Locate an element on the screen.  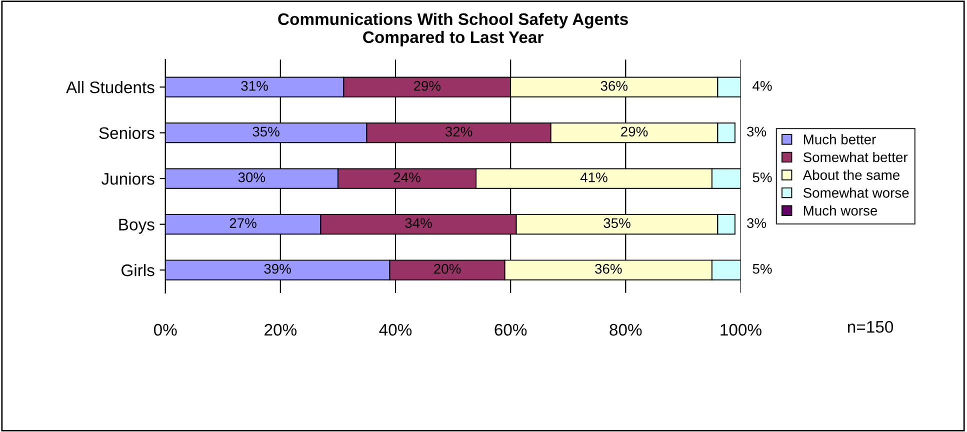
text: n=150 is located at coordinates (871, 326).